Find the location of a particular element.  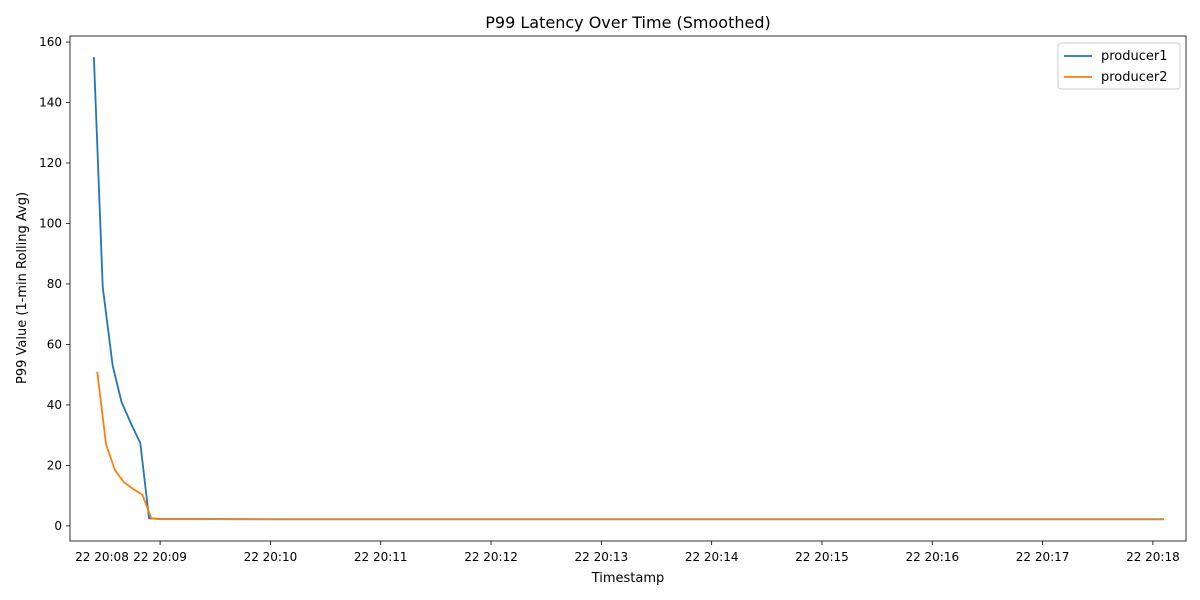

y-tick-label: 100 is located at coordinates (50, 223).